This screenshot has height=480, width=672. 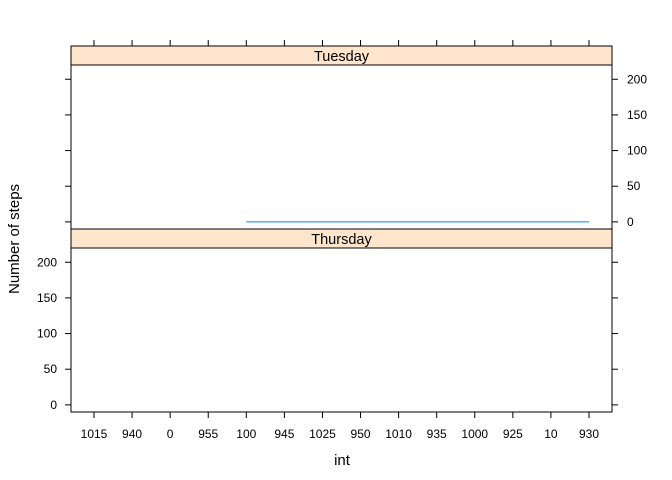 What do you see at coordinates (342, 57) in the screenshot?
I see `strip-label: Tuesday` at bounding box center [342, 57].